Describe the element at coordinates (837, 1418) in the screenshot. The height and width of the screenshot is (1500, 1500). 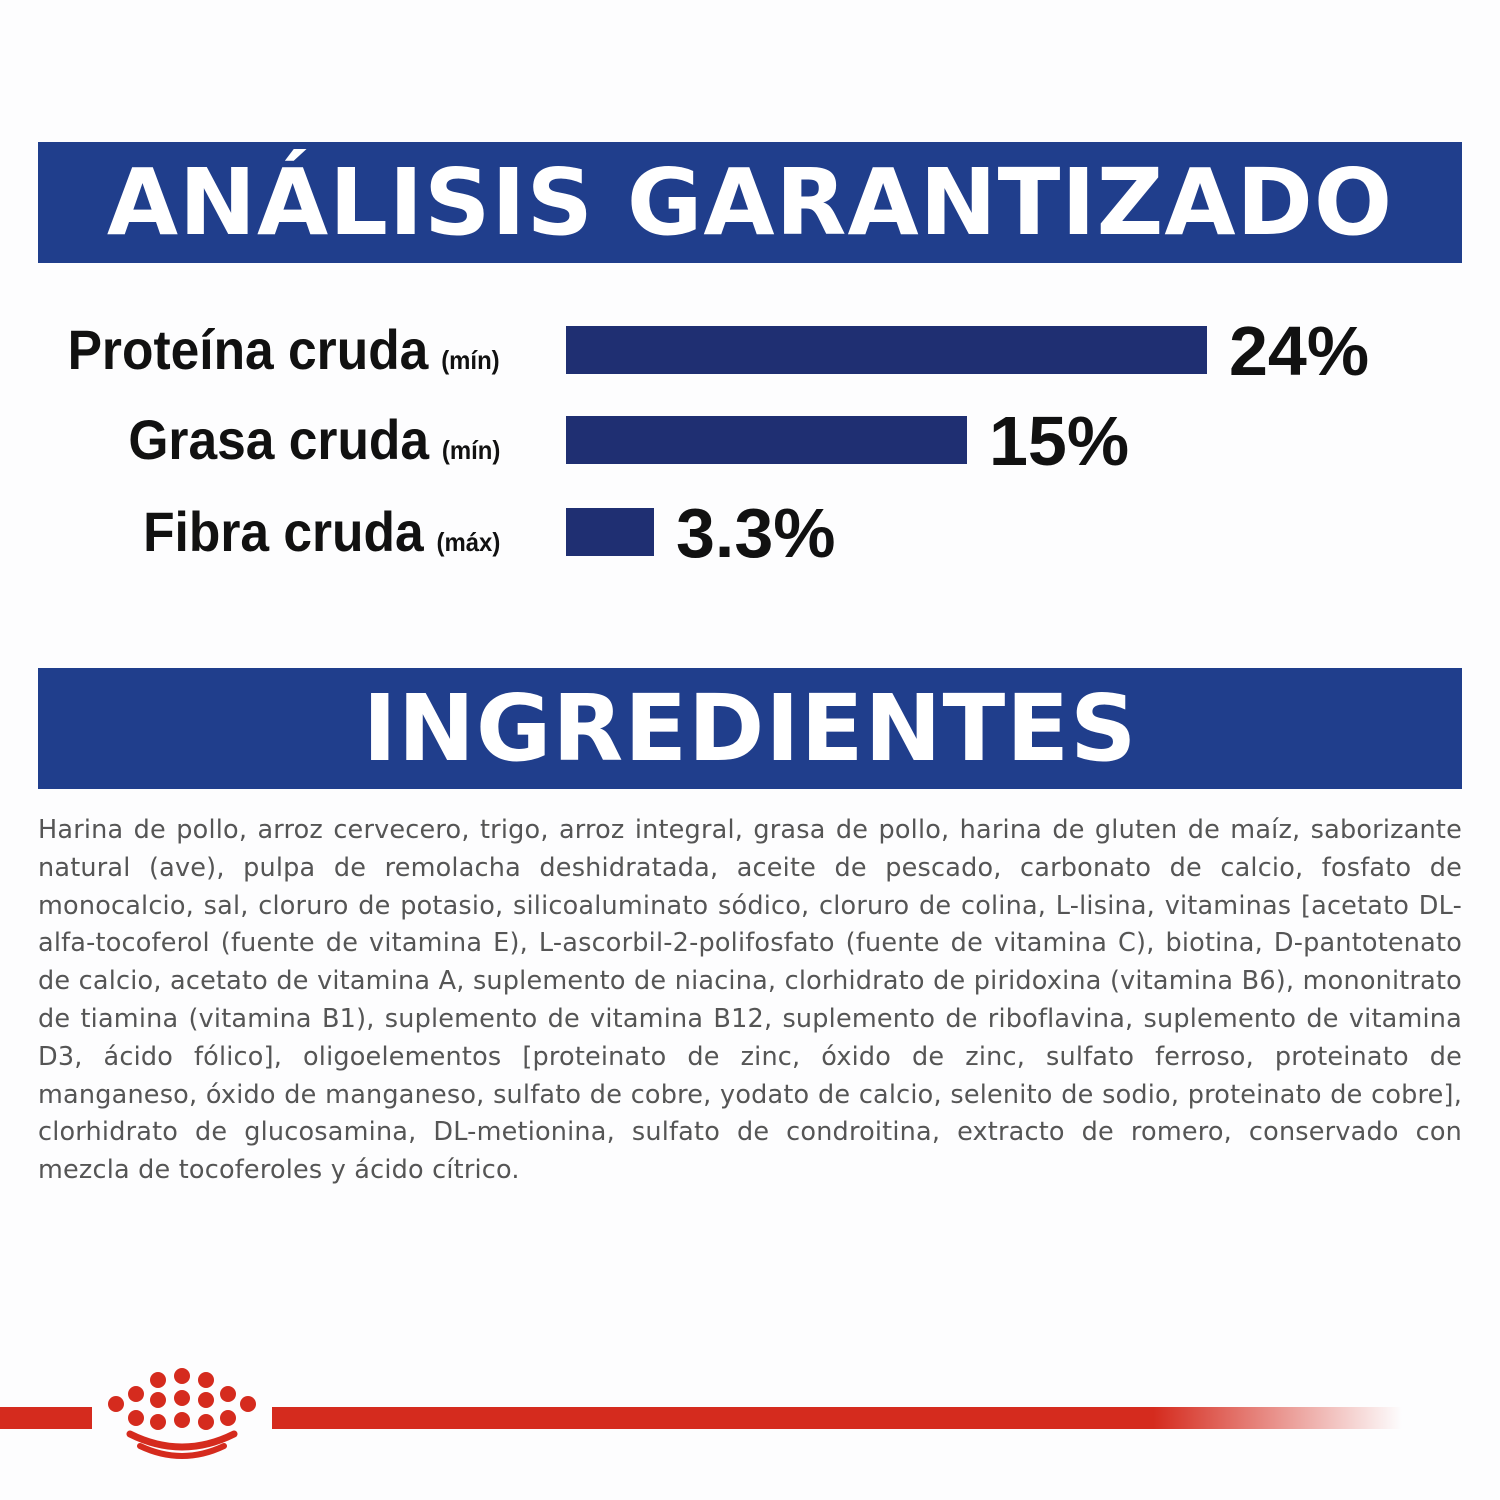
I see `footer-line-right` at that location.